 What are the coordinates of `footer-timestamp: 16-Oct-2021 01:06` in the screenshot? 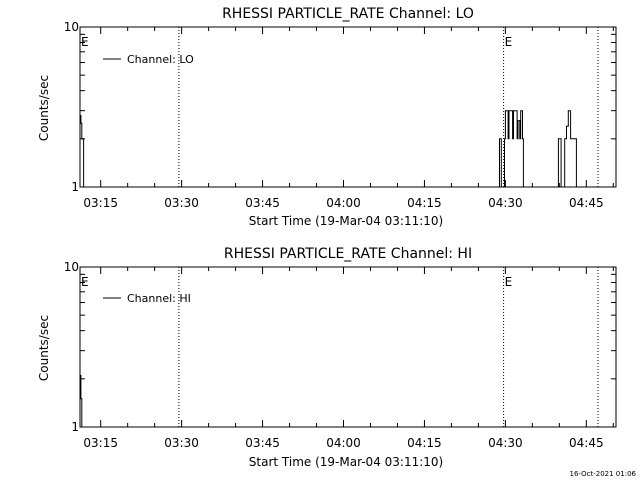 It's located at (603, 474).